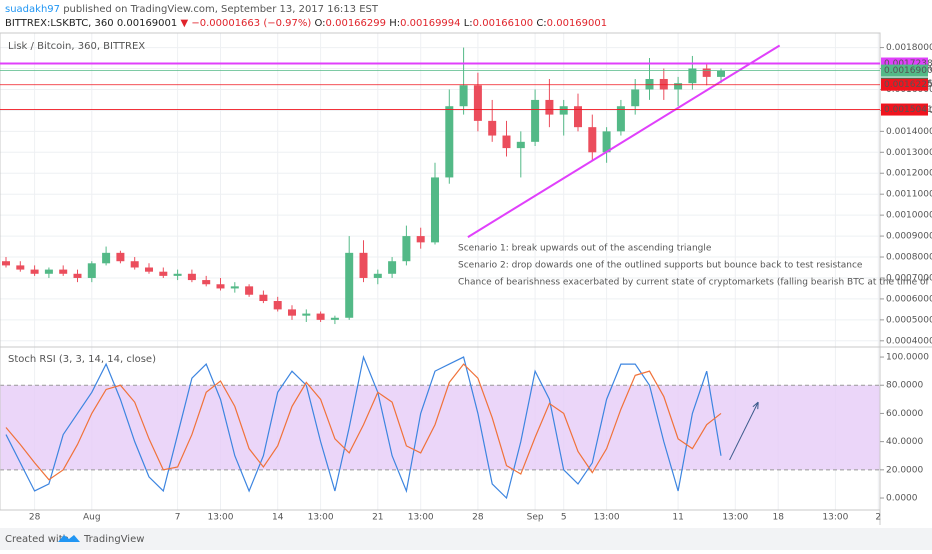 Image resolution: width=932 pixels, height=554 pixels. What do you see at coordinates (278, 518) in the screenshot?
I see `x-tick-label: 14` at bounding box center [278, 518].